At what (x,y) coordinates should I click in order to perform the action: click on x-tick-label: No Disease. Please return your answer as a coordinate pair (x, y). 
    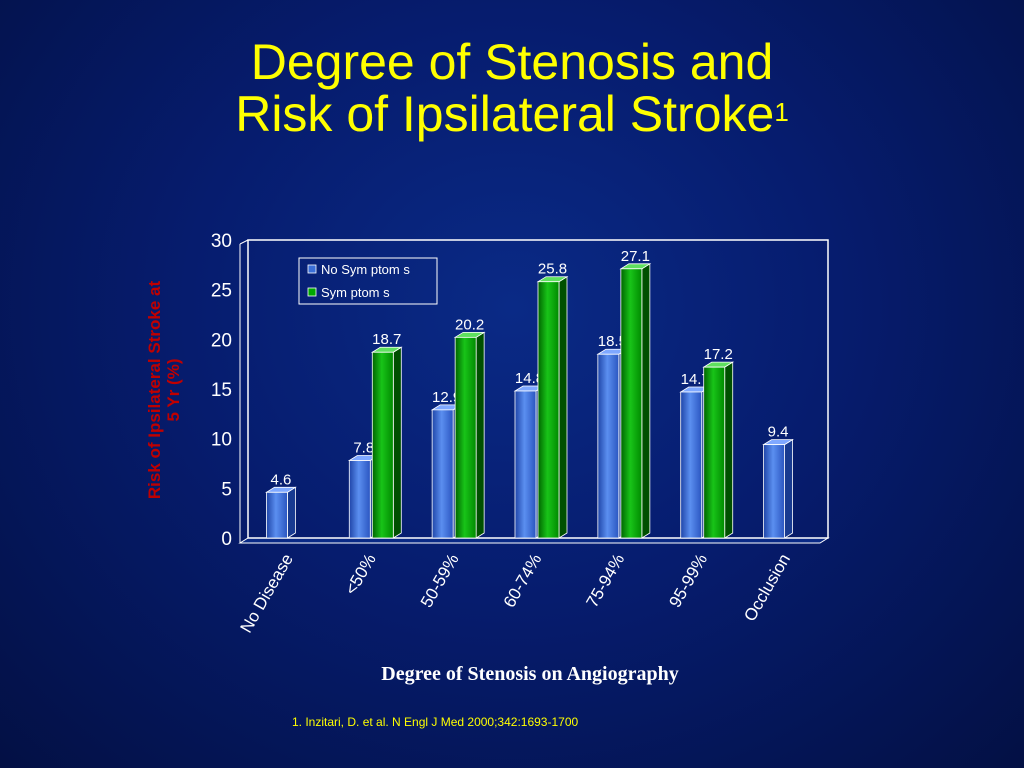
    Looking at the image, I should click on (267, 594).